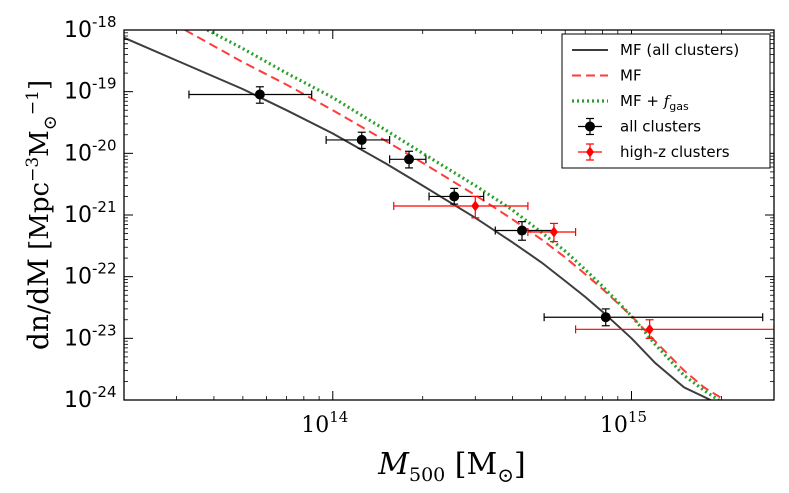 The width and height of the screenshot is (789, 493). What do you see at coordinates (451, 467) in the screenshot?
I see `x-axis-label: M500 [M⊙]` at bounding box center [451, 467].